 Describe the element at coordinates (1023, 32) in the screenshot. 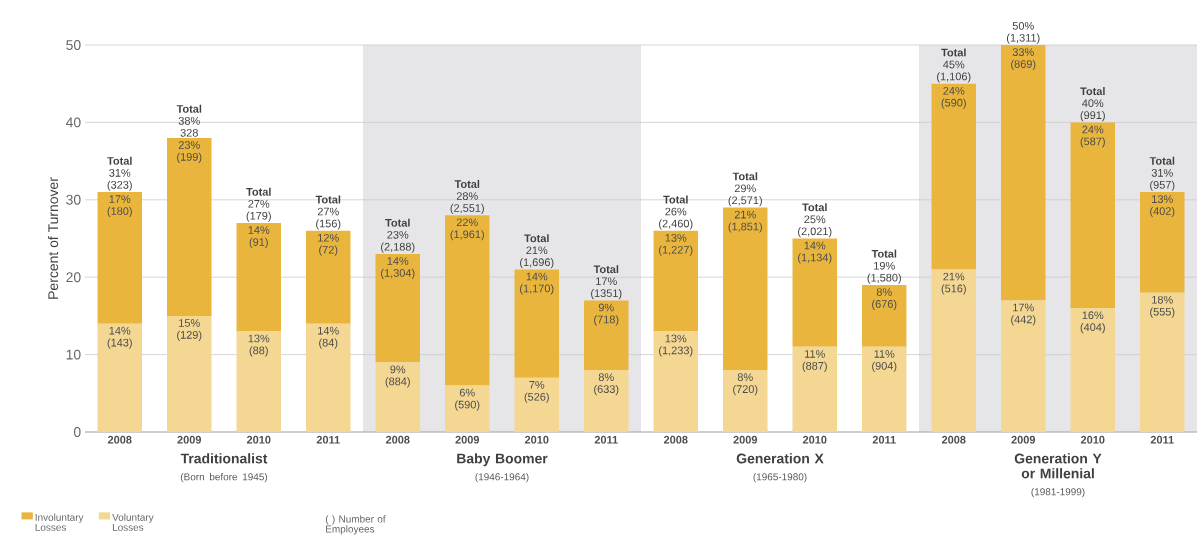

I see `total-label: 50% (1,311)` at that location.